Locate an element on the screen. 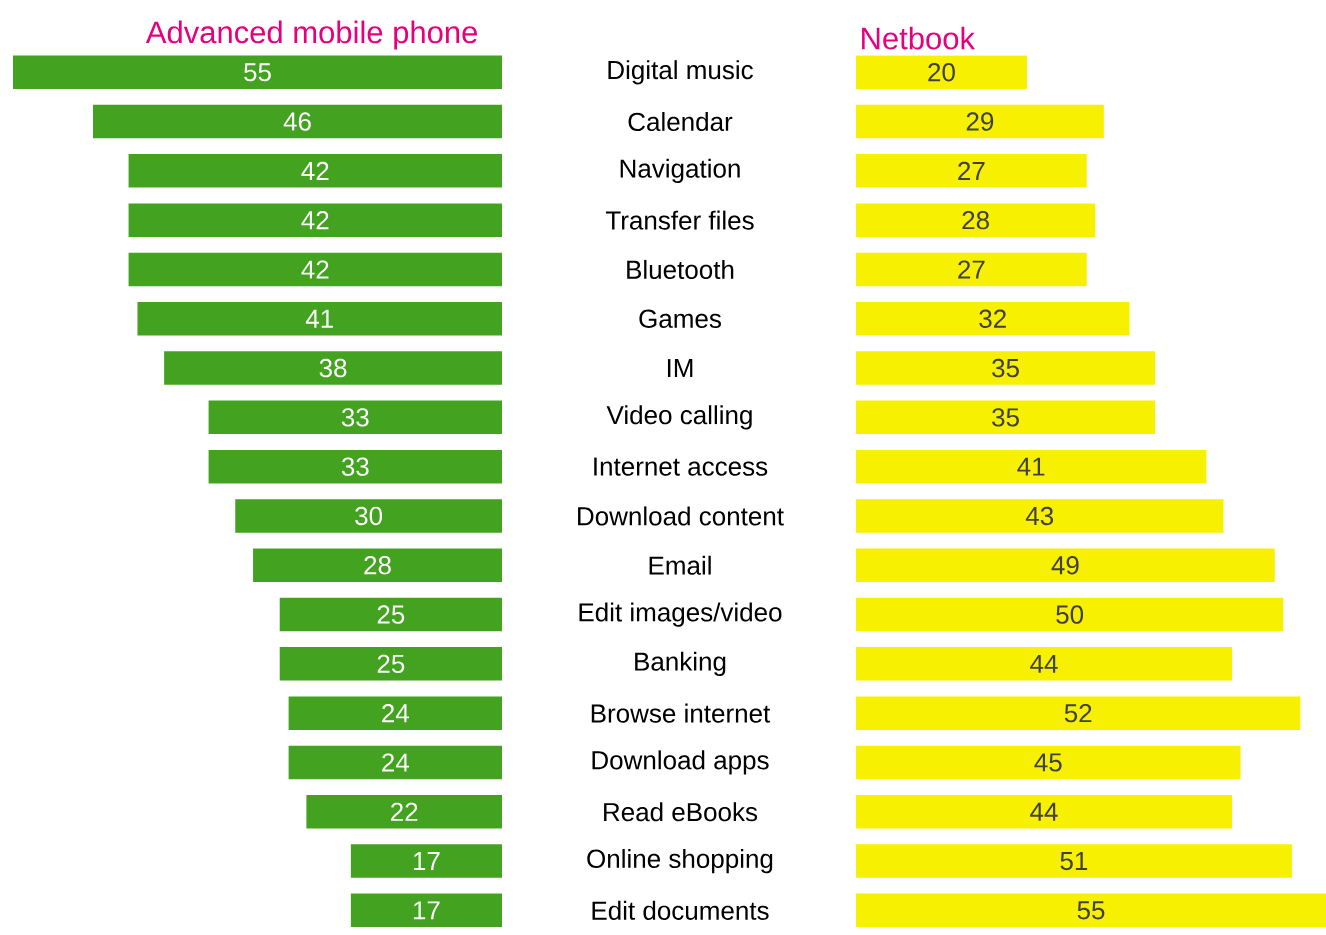 The image size is (1326, 935). data-label: 32 is located at coordinates (992, 318).